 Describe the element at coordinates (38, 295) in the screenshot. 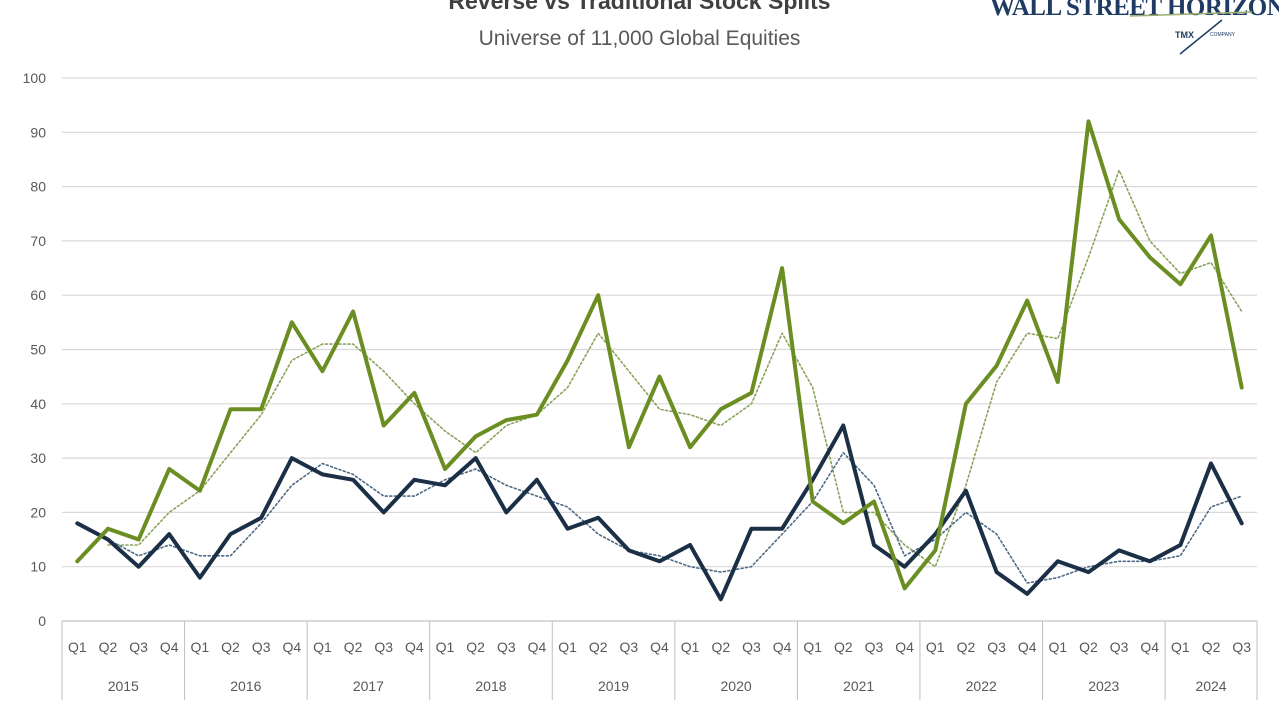

I see `y-tick-label: 60` at that location.